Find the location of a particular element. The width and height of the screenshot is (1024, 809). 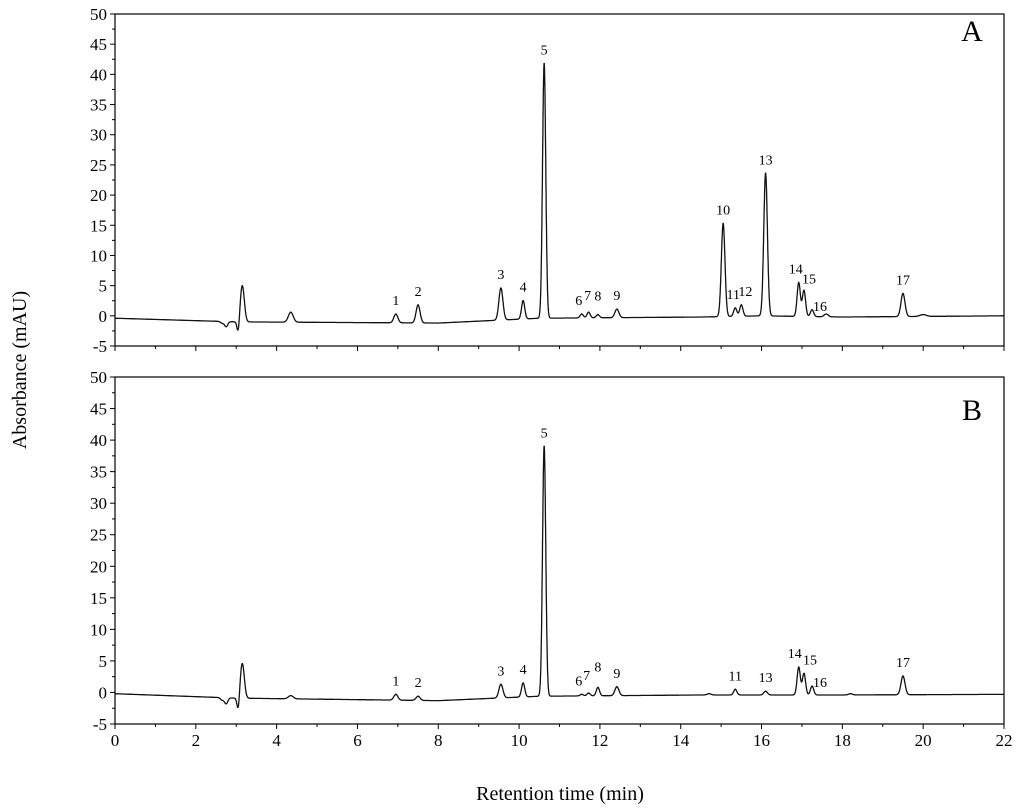

panel-label: B is located at coordinates (972, 410).